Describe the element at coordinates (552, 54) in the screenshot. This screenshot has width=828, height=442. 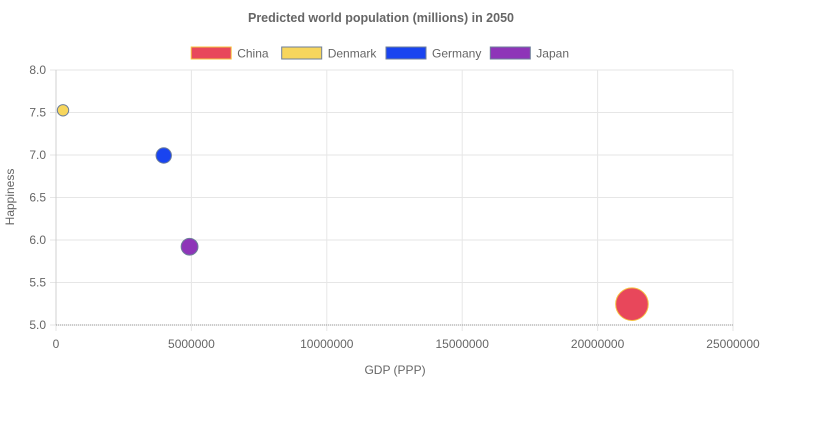
I see `legend-label: Japan` at that location.